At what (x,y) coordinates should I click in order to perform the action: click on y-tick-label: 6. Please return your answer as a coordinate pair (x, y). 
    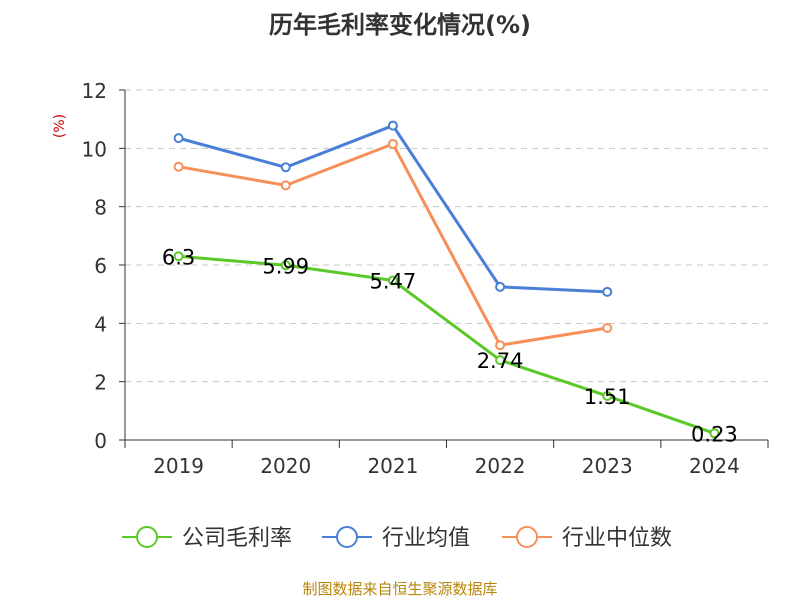
    Looking at the image, I should click on (100, 266).